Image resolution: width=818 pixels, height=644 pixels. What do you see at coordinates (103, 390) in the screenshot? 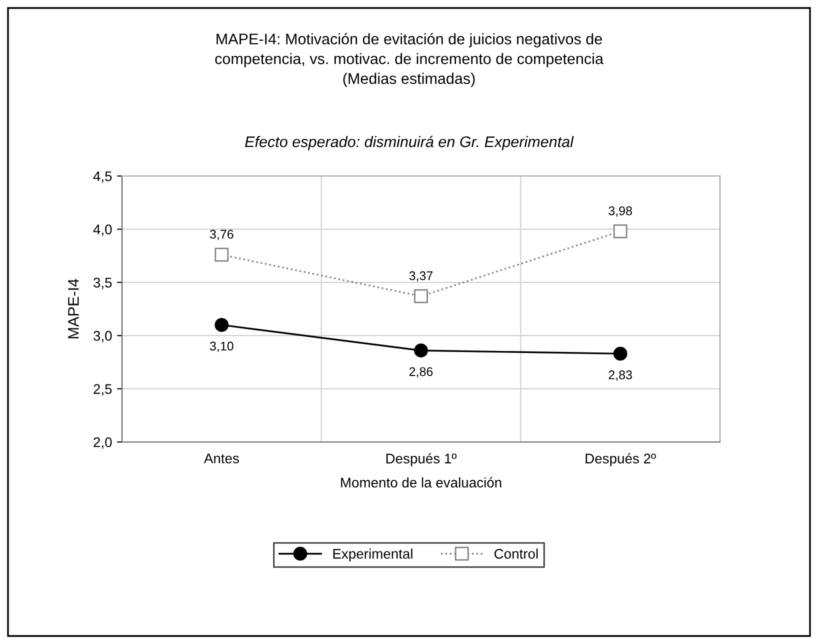
I see `y-tick-label: 2,5` at bounding box center [103, 390].